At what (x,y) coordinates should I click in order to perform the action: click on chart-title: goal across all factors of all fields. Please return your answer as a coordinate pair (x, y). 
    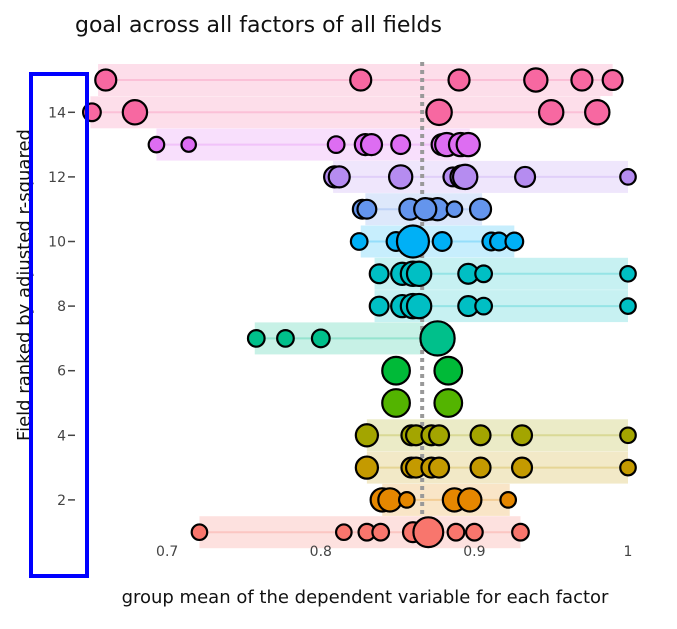
    Looking at the image, I should click on (258, 25).